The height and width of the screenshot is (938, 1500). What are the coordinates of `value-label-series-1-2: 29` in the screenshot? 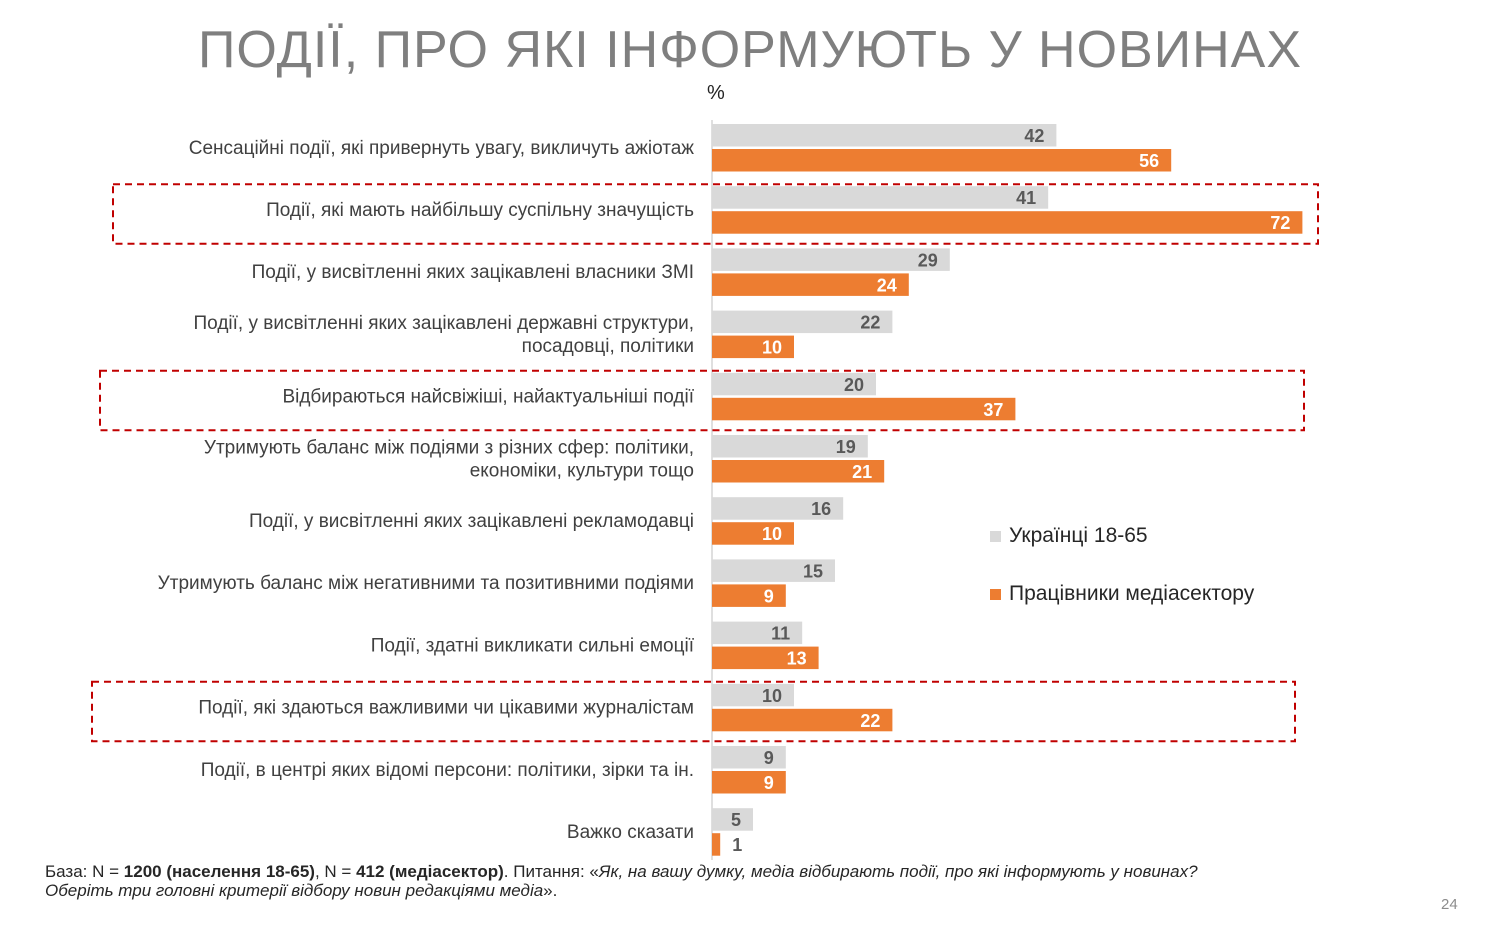 It's located at (928, 260).